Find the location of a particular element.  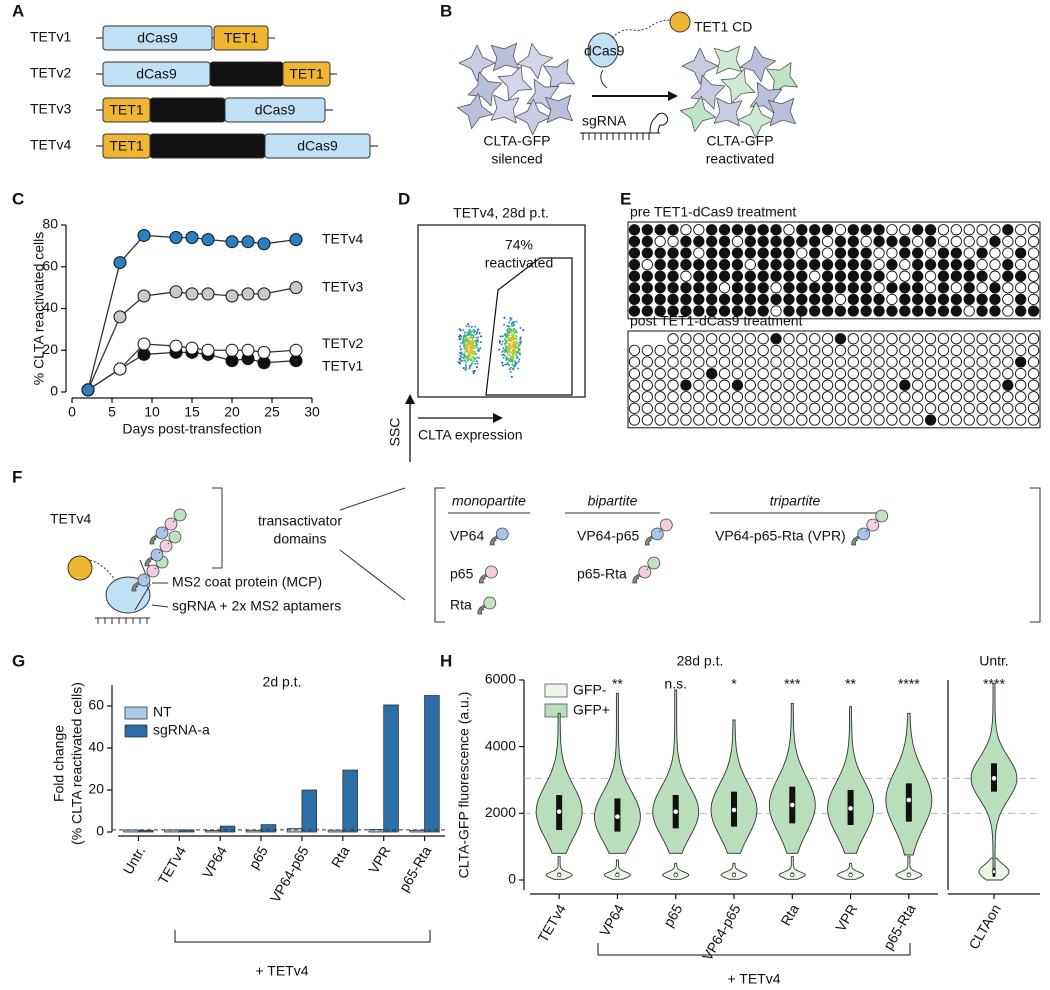

x-tick-label: 30 is located at coordinates (312, 412).